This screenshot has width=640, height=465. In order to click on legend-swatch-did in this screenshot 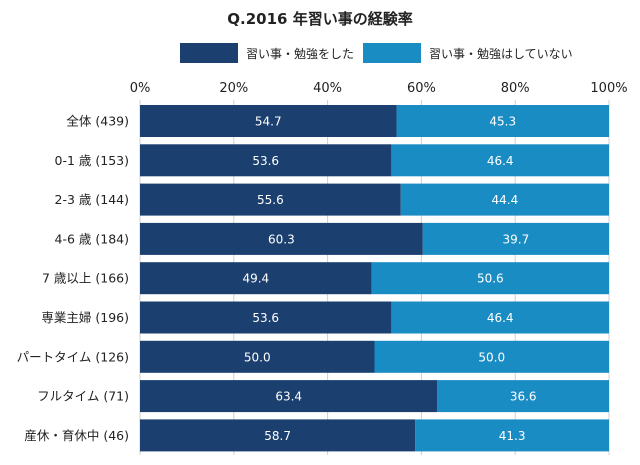, I will do `click(209, 53)`.